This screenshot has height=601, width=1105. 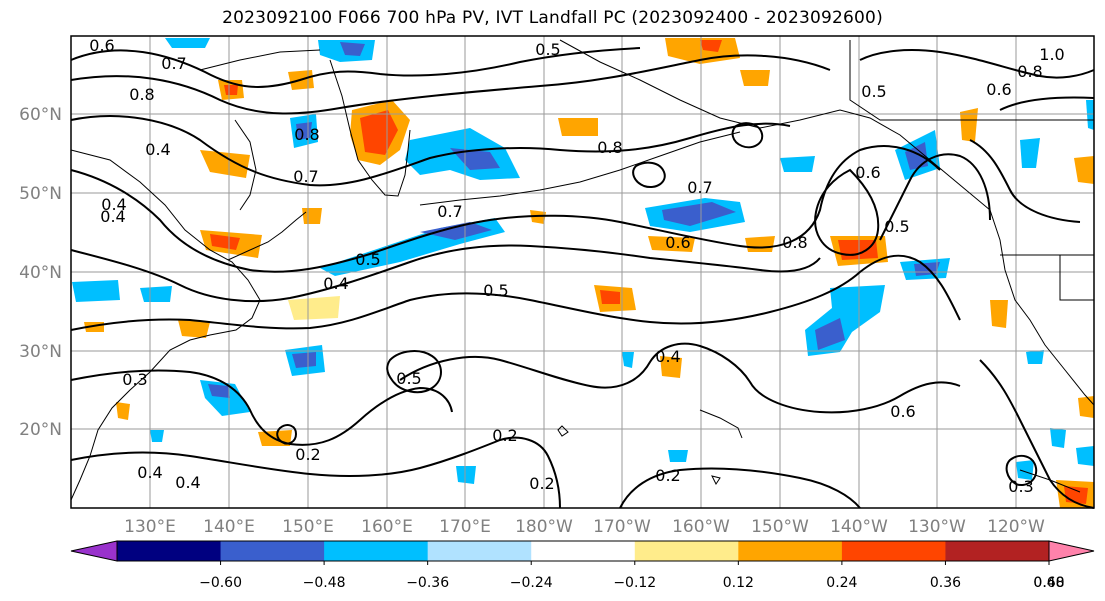 What do you see at coordinates (165, 325) in the screenshot?
I see `coastline-asia` at bounding box center [165, 325].